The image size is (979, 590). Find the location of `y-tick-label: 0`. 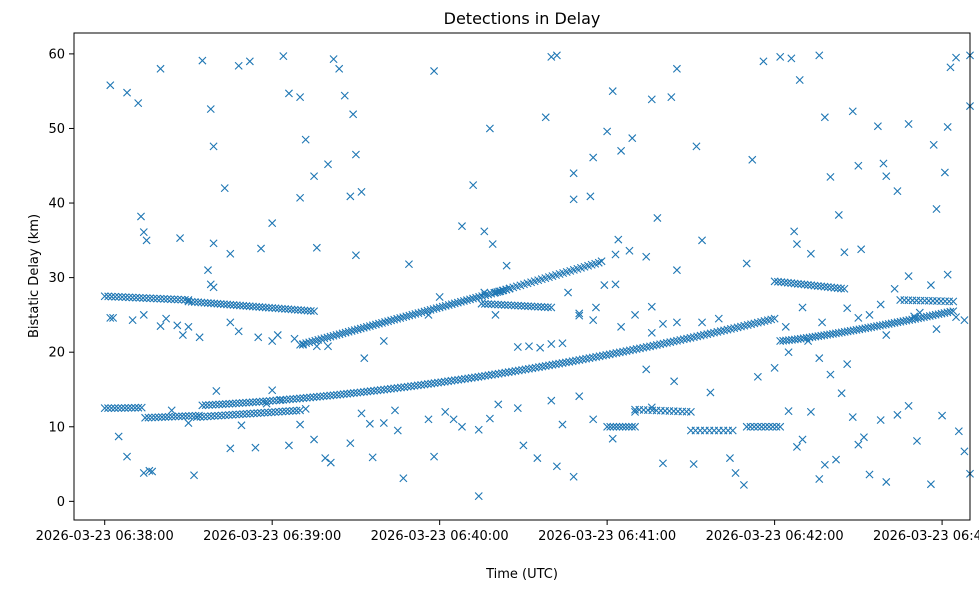

y-tick-label: 0 is located at coordinates (61, 502).